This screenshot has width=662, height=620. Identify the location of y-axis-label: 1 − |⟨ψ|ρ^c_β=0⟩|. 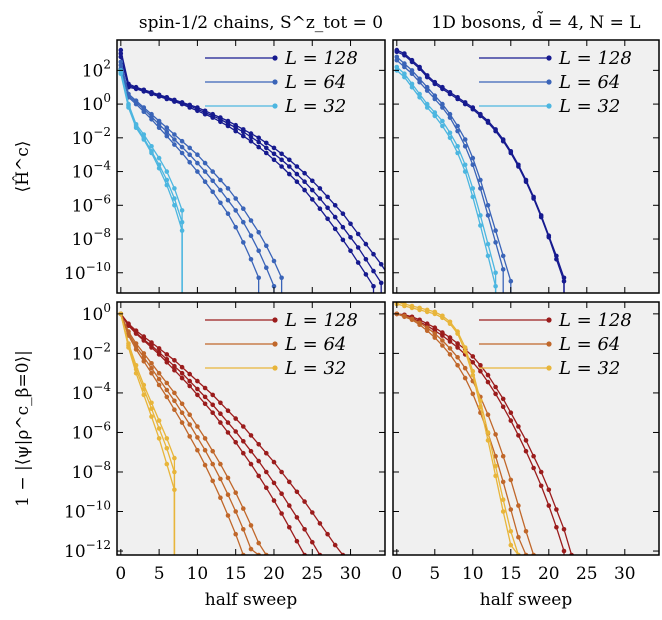
(23, 428).